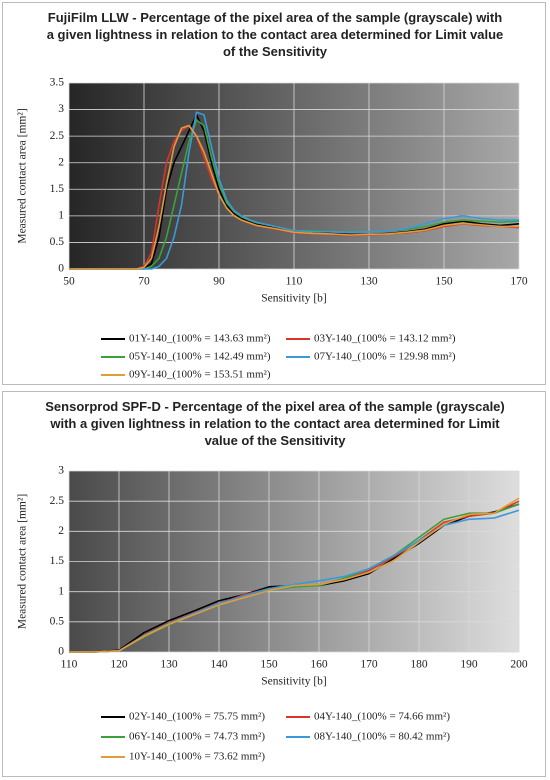  I want to click on x-tick-label: 90, so click(219, 282).